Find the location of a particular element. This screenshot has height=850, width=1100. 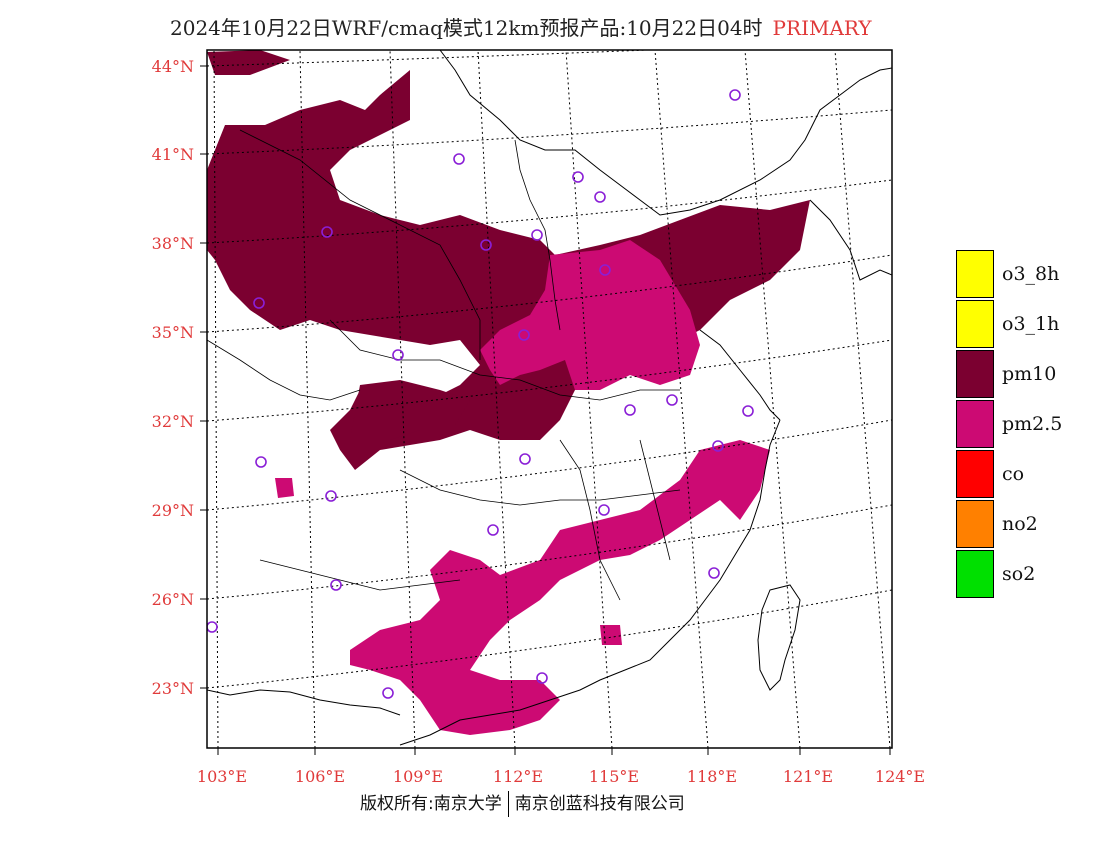

lat-label: 38°N is located at coordinates (173, 243).